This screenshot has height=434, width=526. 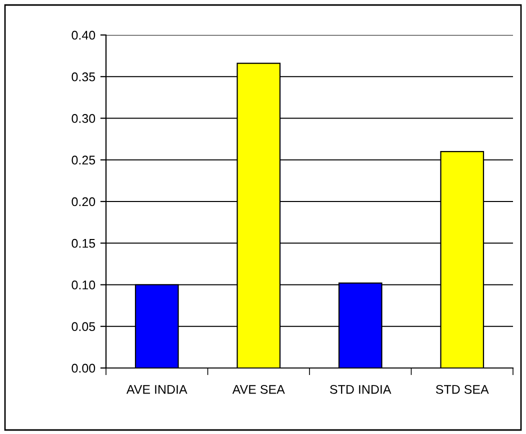 What do you see at coordinates (462, 389) in the screenshot?
I see `x-tick-label: STD SEA` at bounding box center [462, 389].